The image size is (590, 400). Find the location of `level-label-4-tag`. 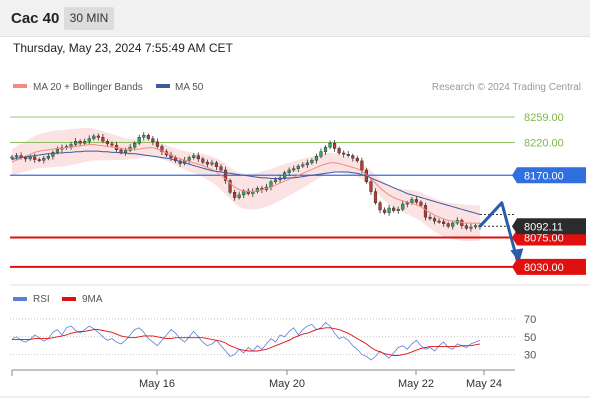

level-label-4-tag is located at coordinates (549, 266).